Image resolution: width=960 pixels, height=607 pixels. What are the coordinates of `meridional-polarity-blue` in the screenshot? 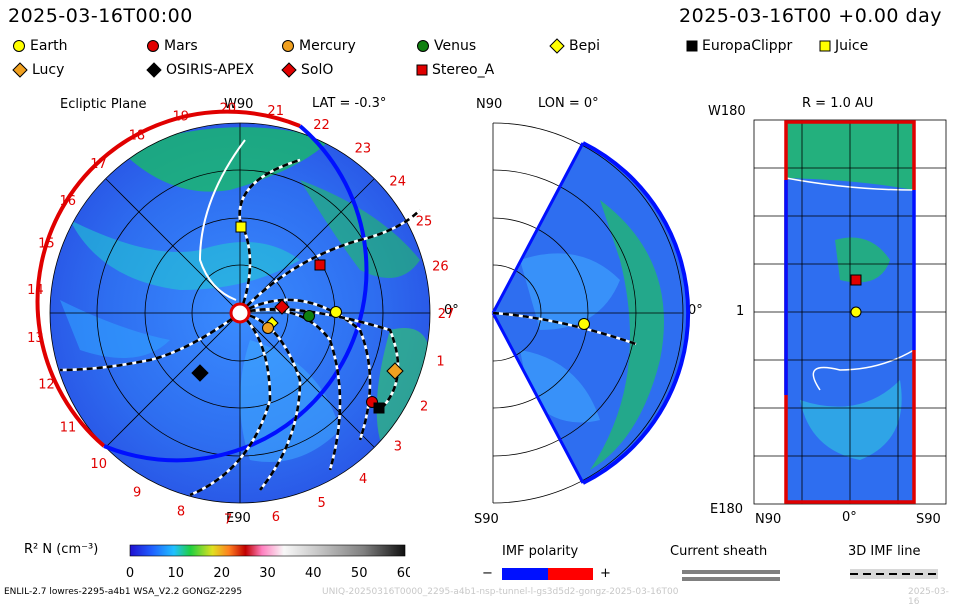 It's located at (636, 313).